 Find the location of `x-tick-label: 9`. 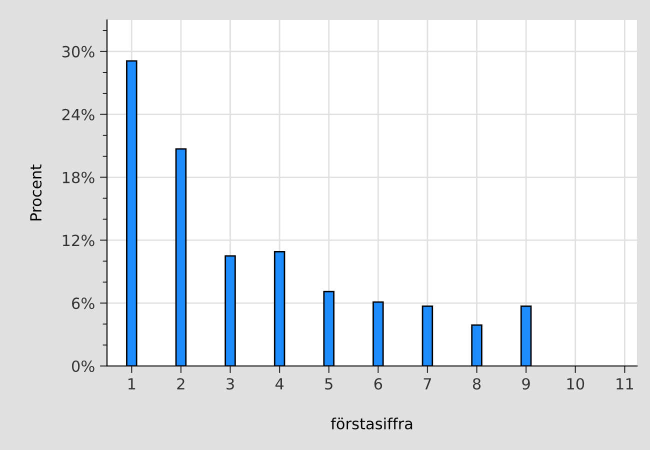

x-tick-label: 9 is located at coordinates (526, 384).